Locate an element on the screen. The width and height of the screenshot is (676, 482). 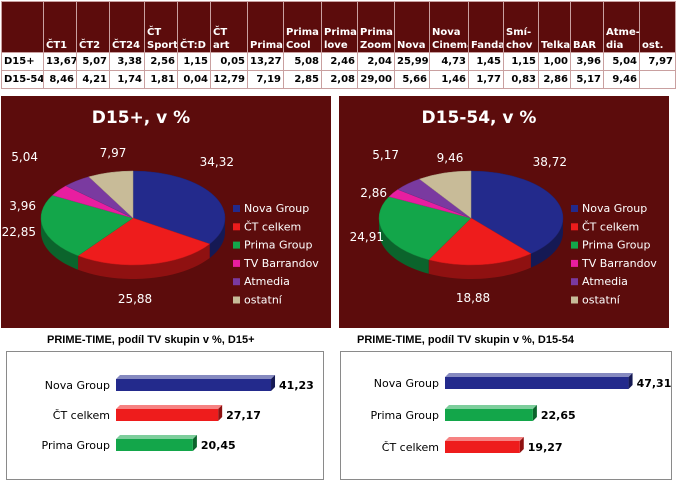
bar-value-label-prima-group: 20,45 is located at coordinates (218, 445).